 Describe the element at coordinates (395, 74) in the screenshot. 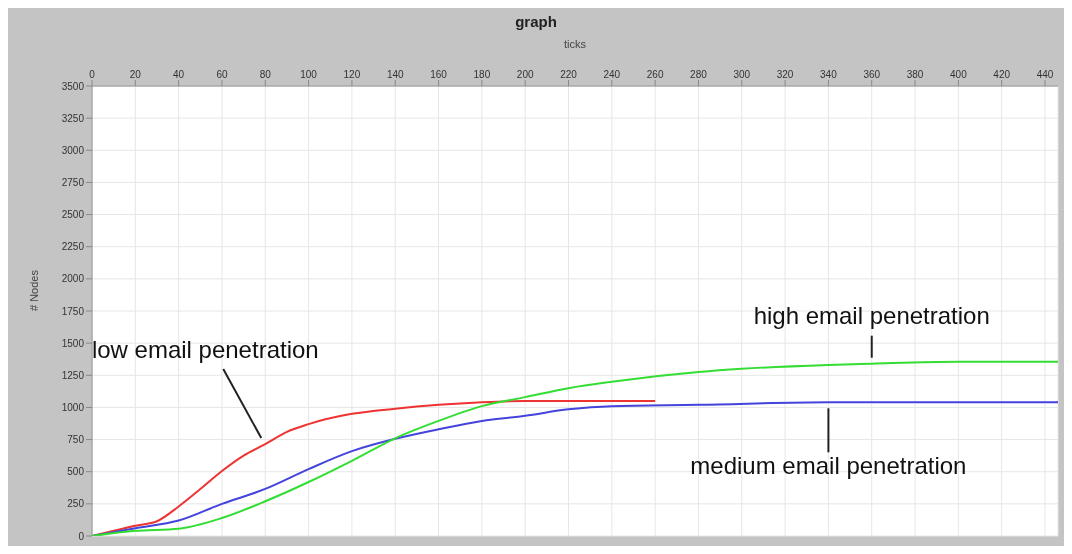

I see `x-tick-label: 140` at that location.